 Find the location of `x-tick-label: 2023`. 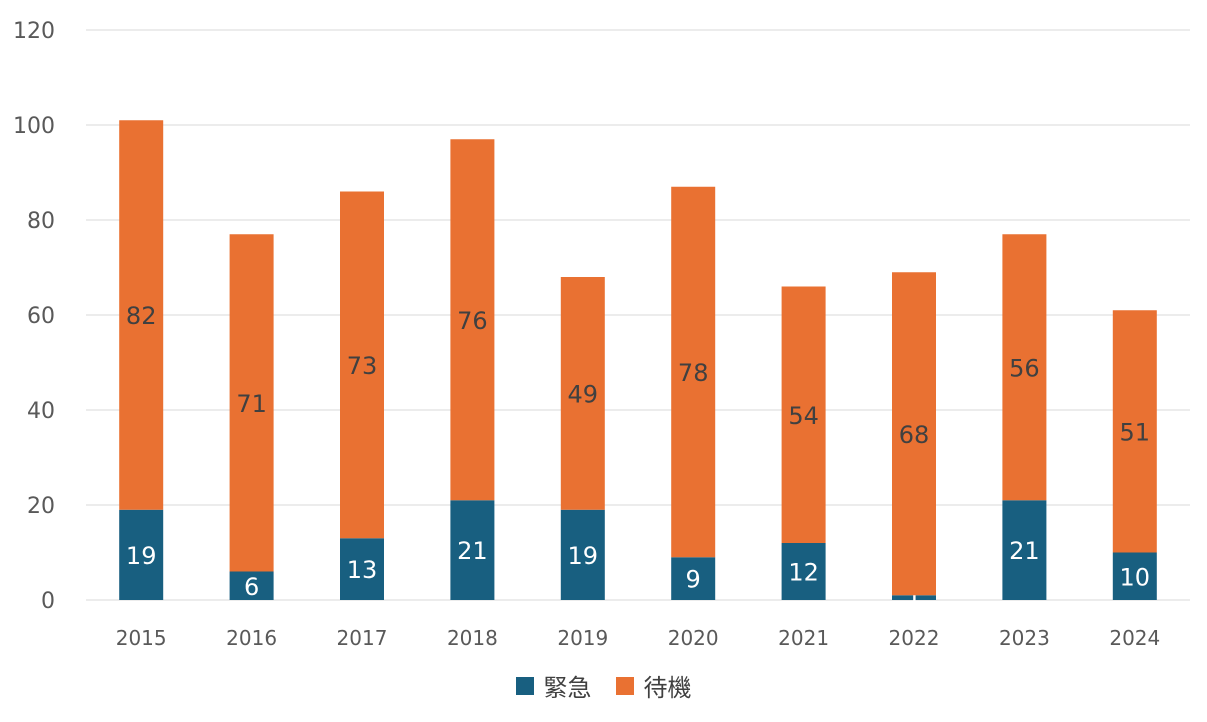

x-tick-label: 2023 is located at coordinates (1024, 638).